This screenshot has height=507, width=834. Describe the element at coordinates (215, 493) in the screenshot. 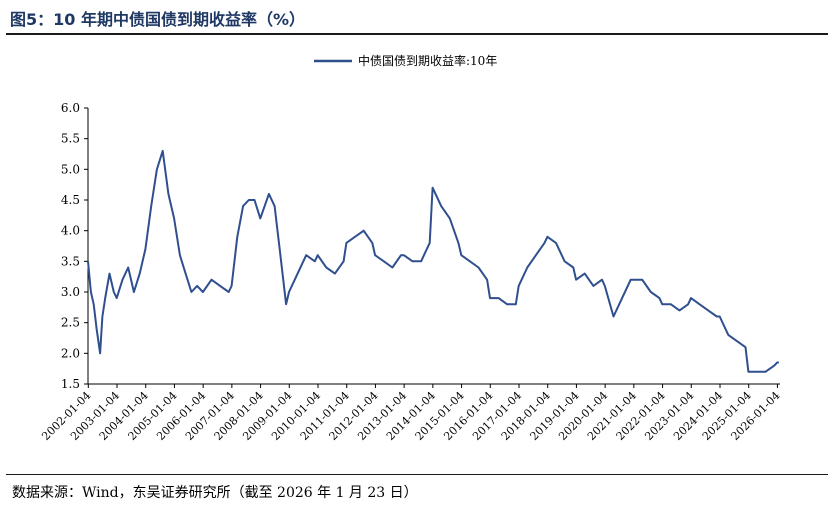

I see `source-note: 数据来源：Wind，东吴证券研究所（截至 2026 年 1 月 23 日）` at that location.